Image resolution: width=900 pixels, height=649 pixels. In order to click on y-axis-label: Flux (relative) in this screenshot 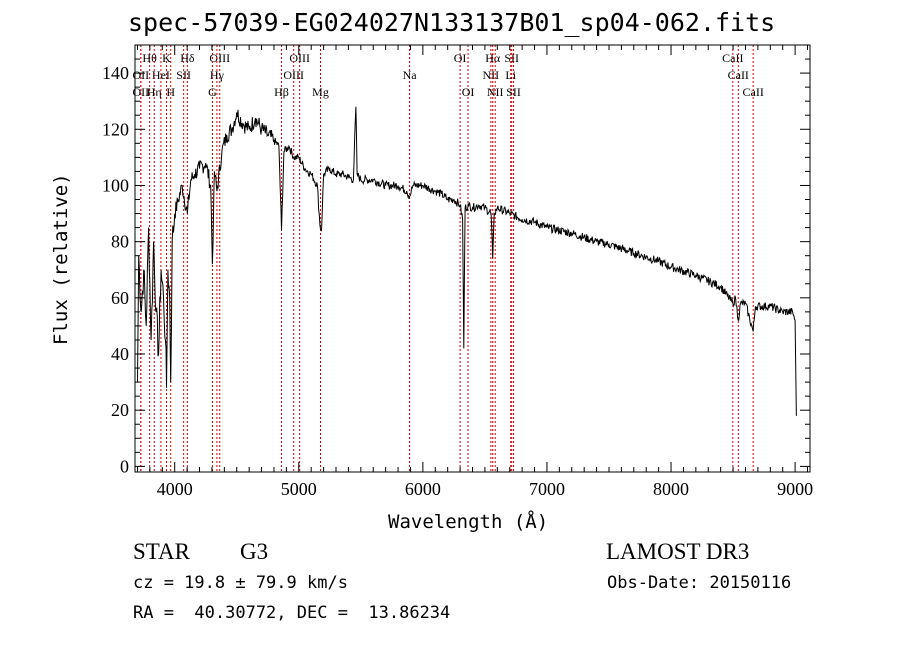, I will do `click(61, 259)`.